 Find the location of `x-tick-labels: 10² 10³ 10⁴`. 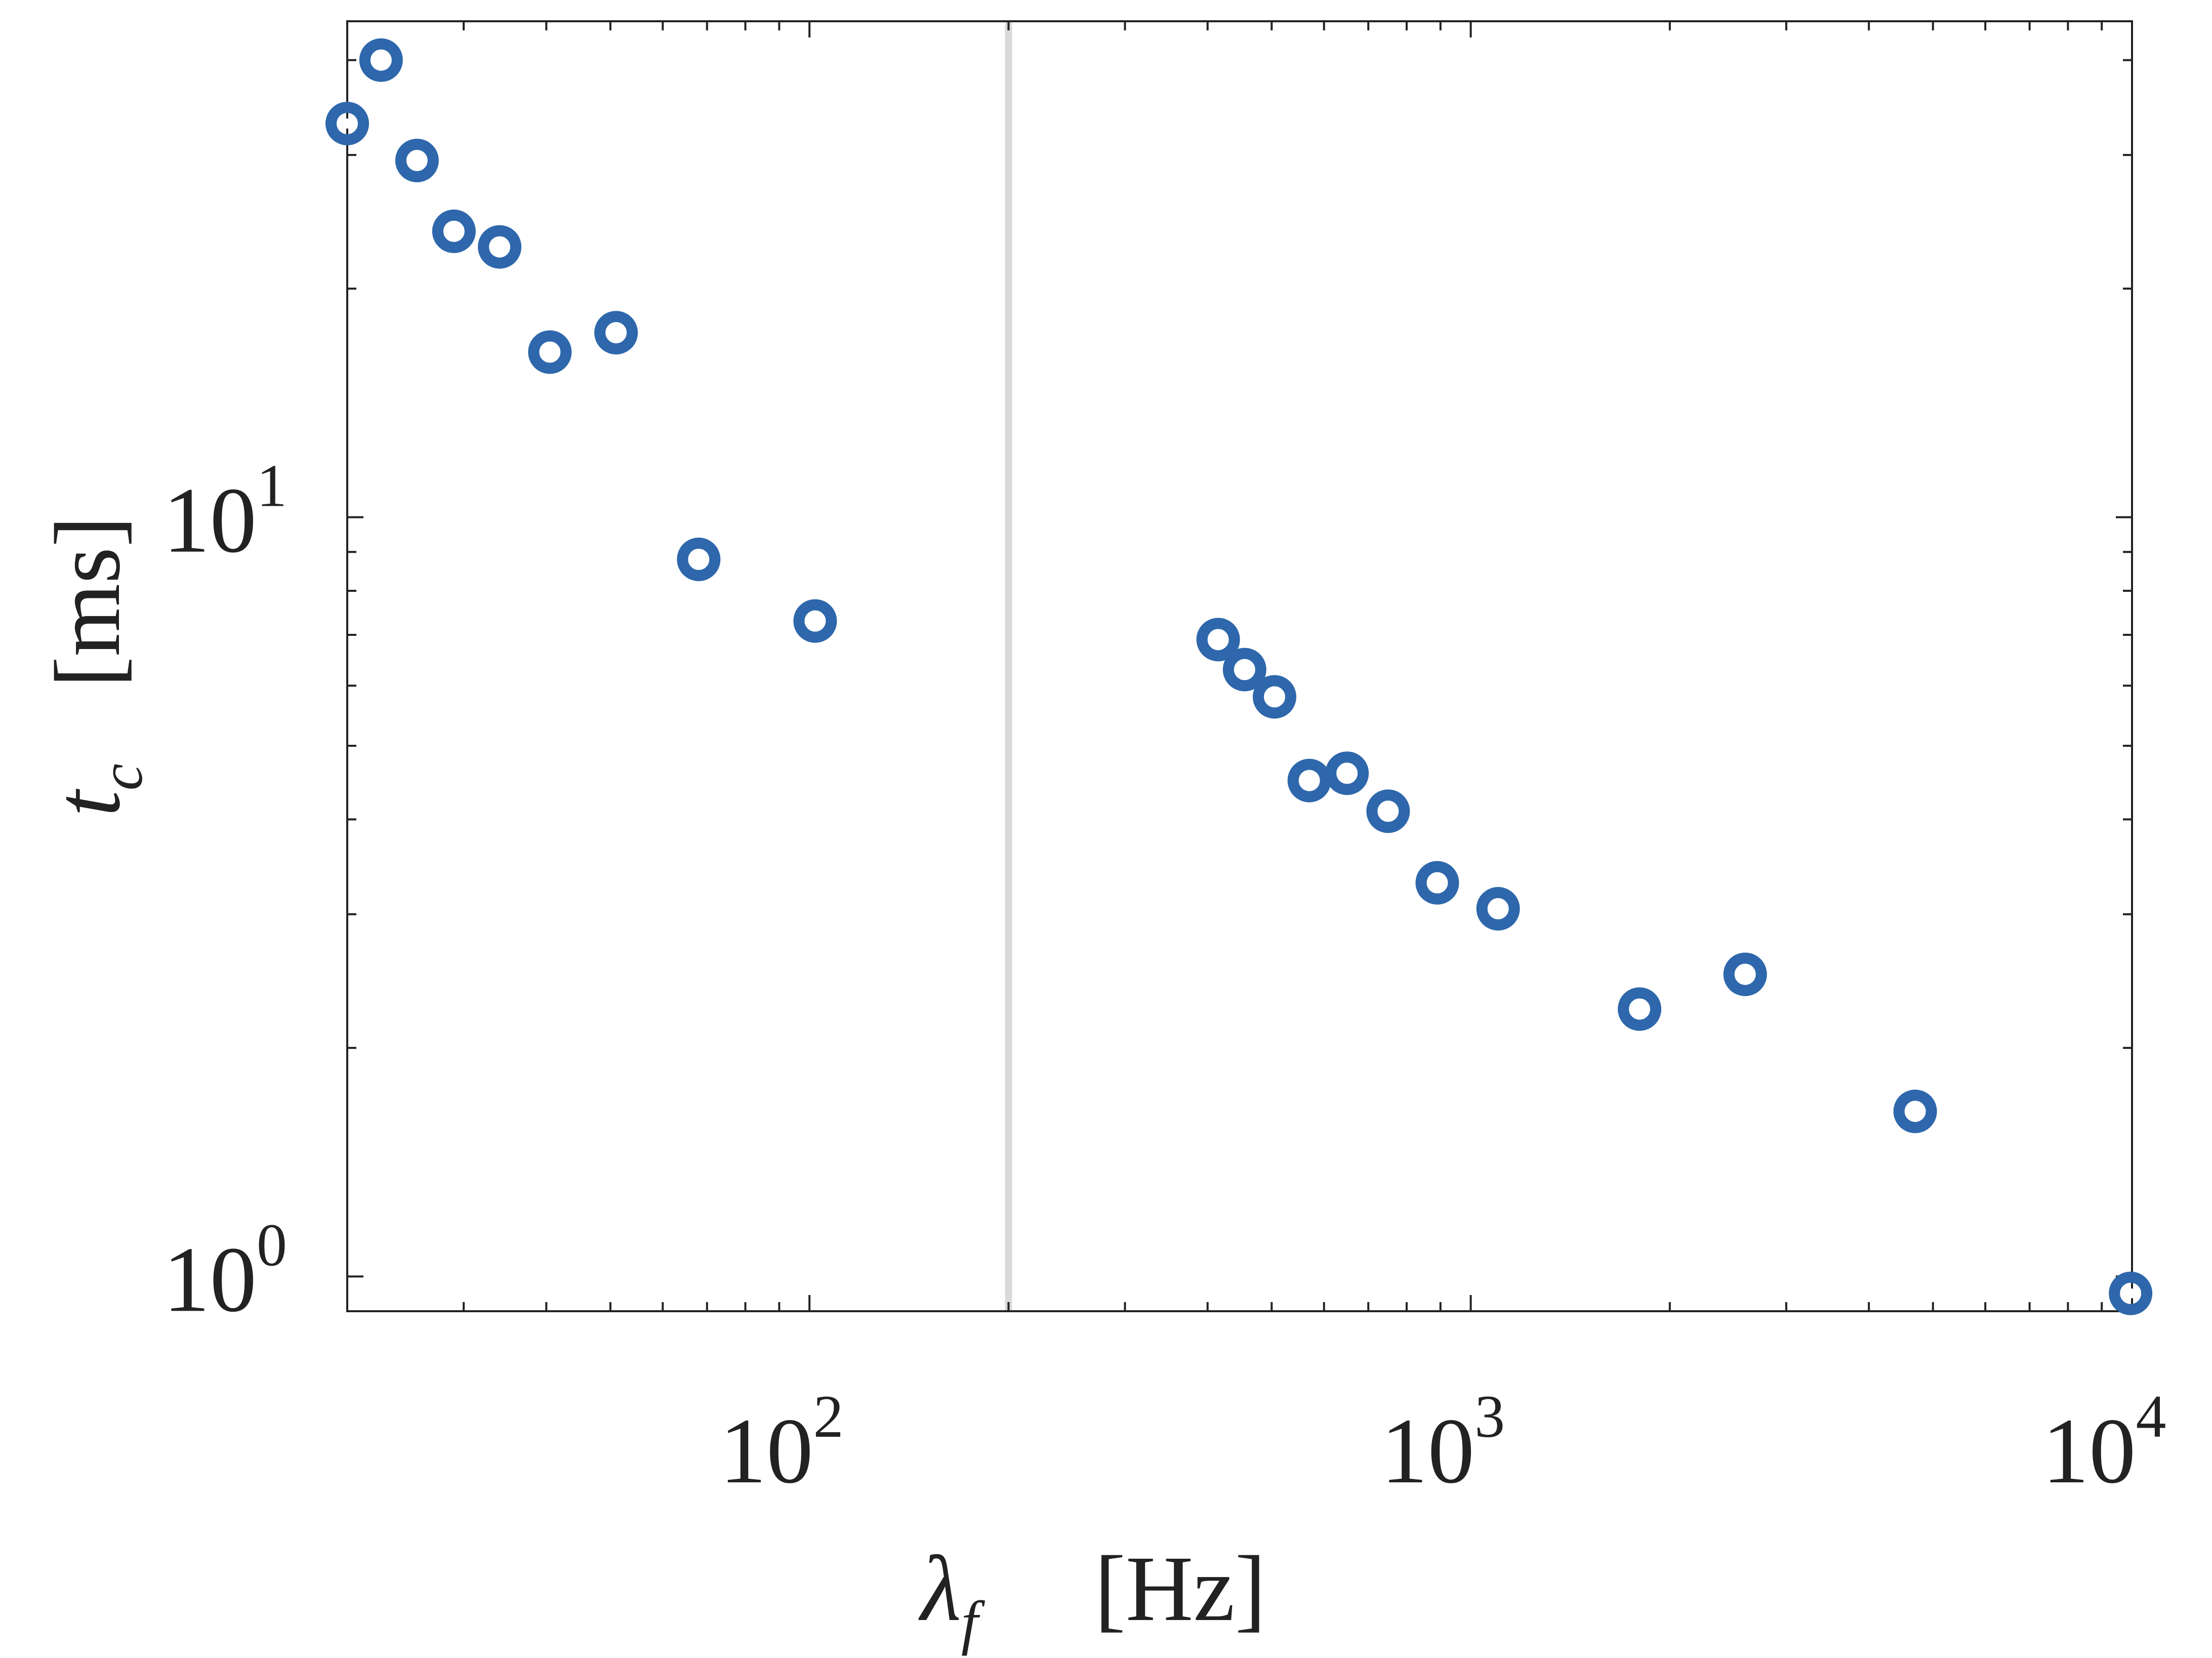

x-tick-labels: 10² 10³ 10⁴ is located at coordinates (1443, 1443).